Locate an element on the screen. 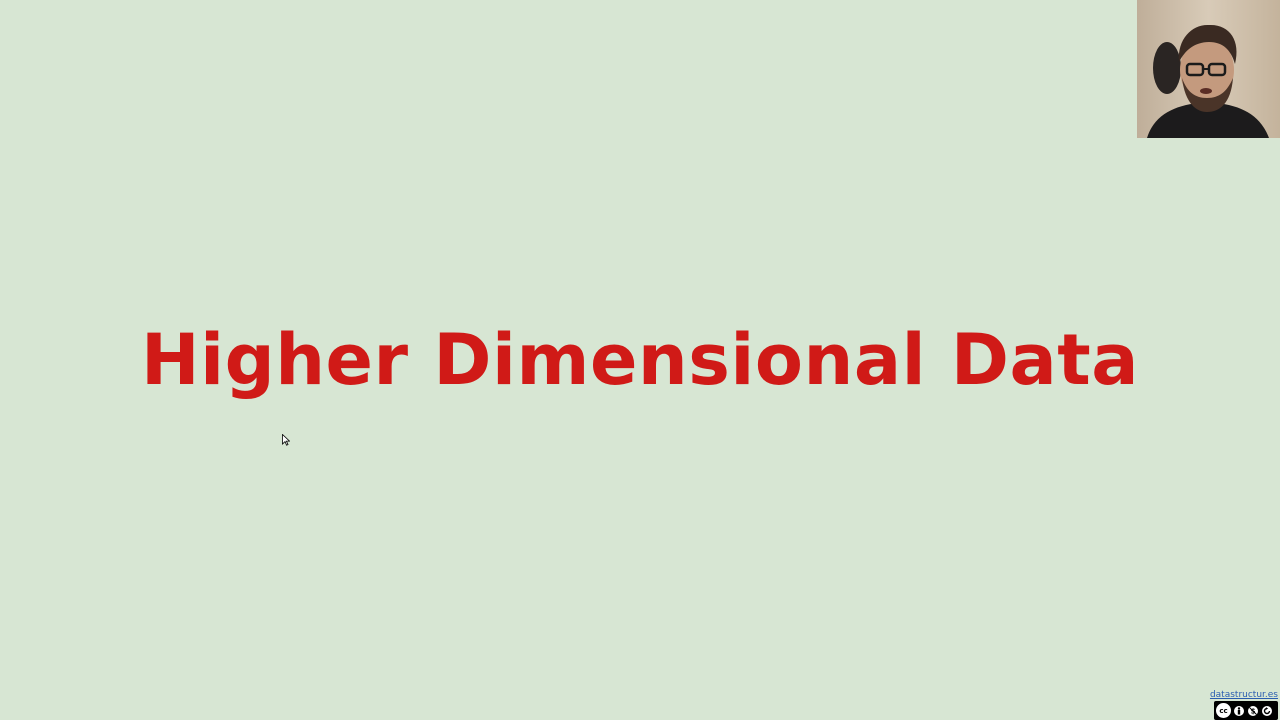 Image resolution: width=1280 pixels, height=720 pixels. datastructures-link: datastructur.es is located at coordinates (1243, 695).